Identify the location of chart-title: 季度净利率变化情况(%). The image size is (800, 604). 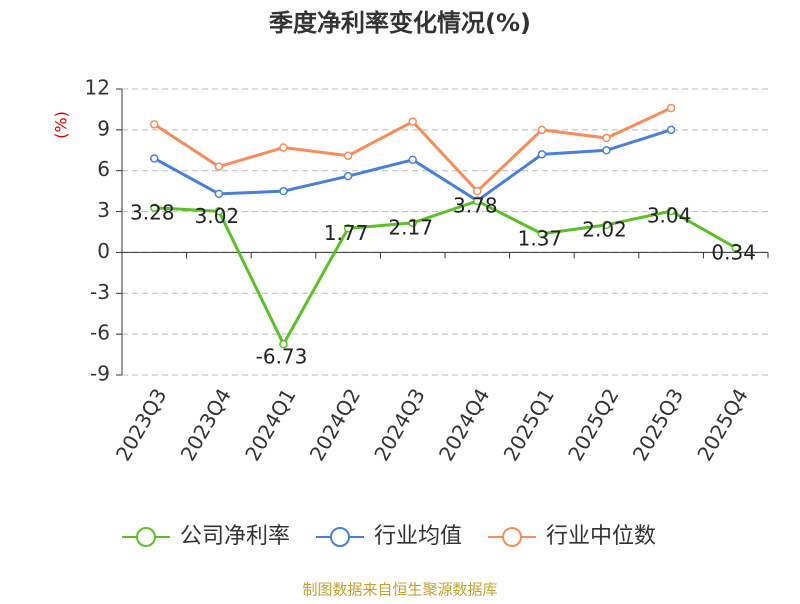
(400, 23).